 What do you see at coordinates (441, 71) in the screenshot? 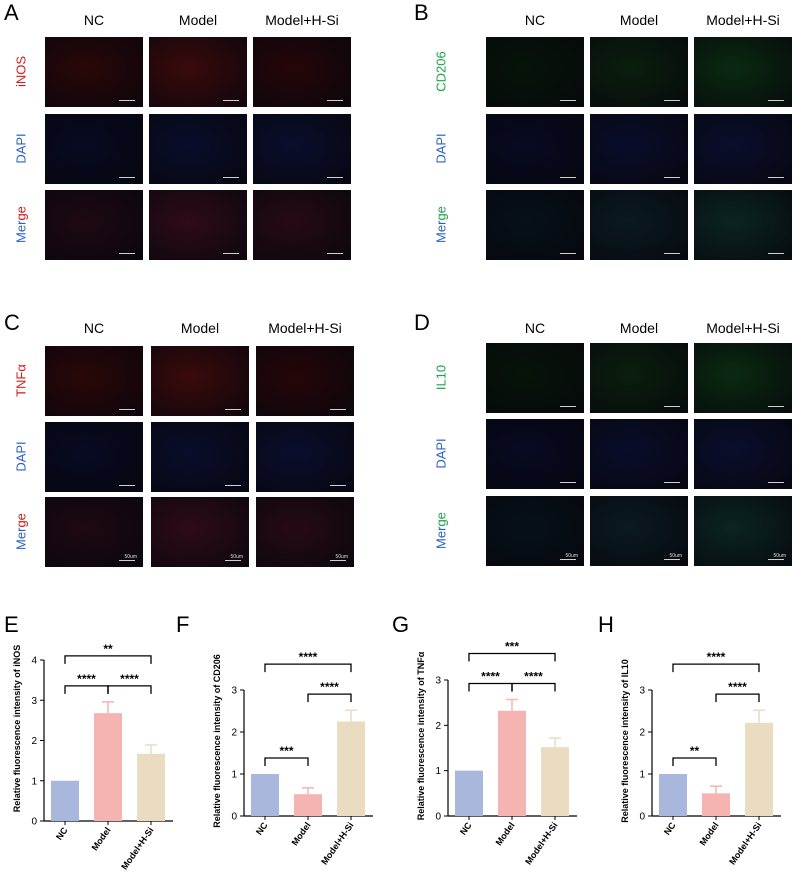
I see `row-label: CD206` at bounding box center [441, 71].